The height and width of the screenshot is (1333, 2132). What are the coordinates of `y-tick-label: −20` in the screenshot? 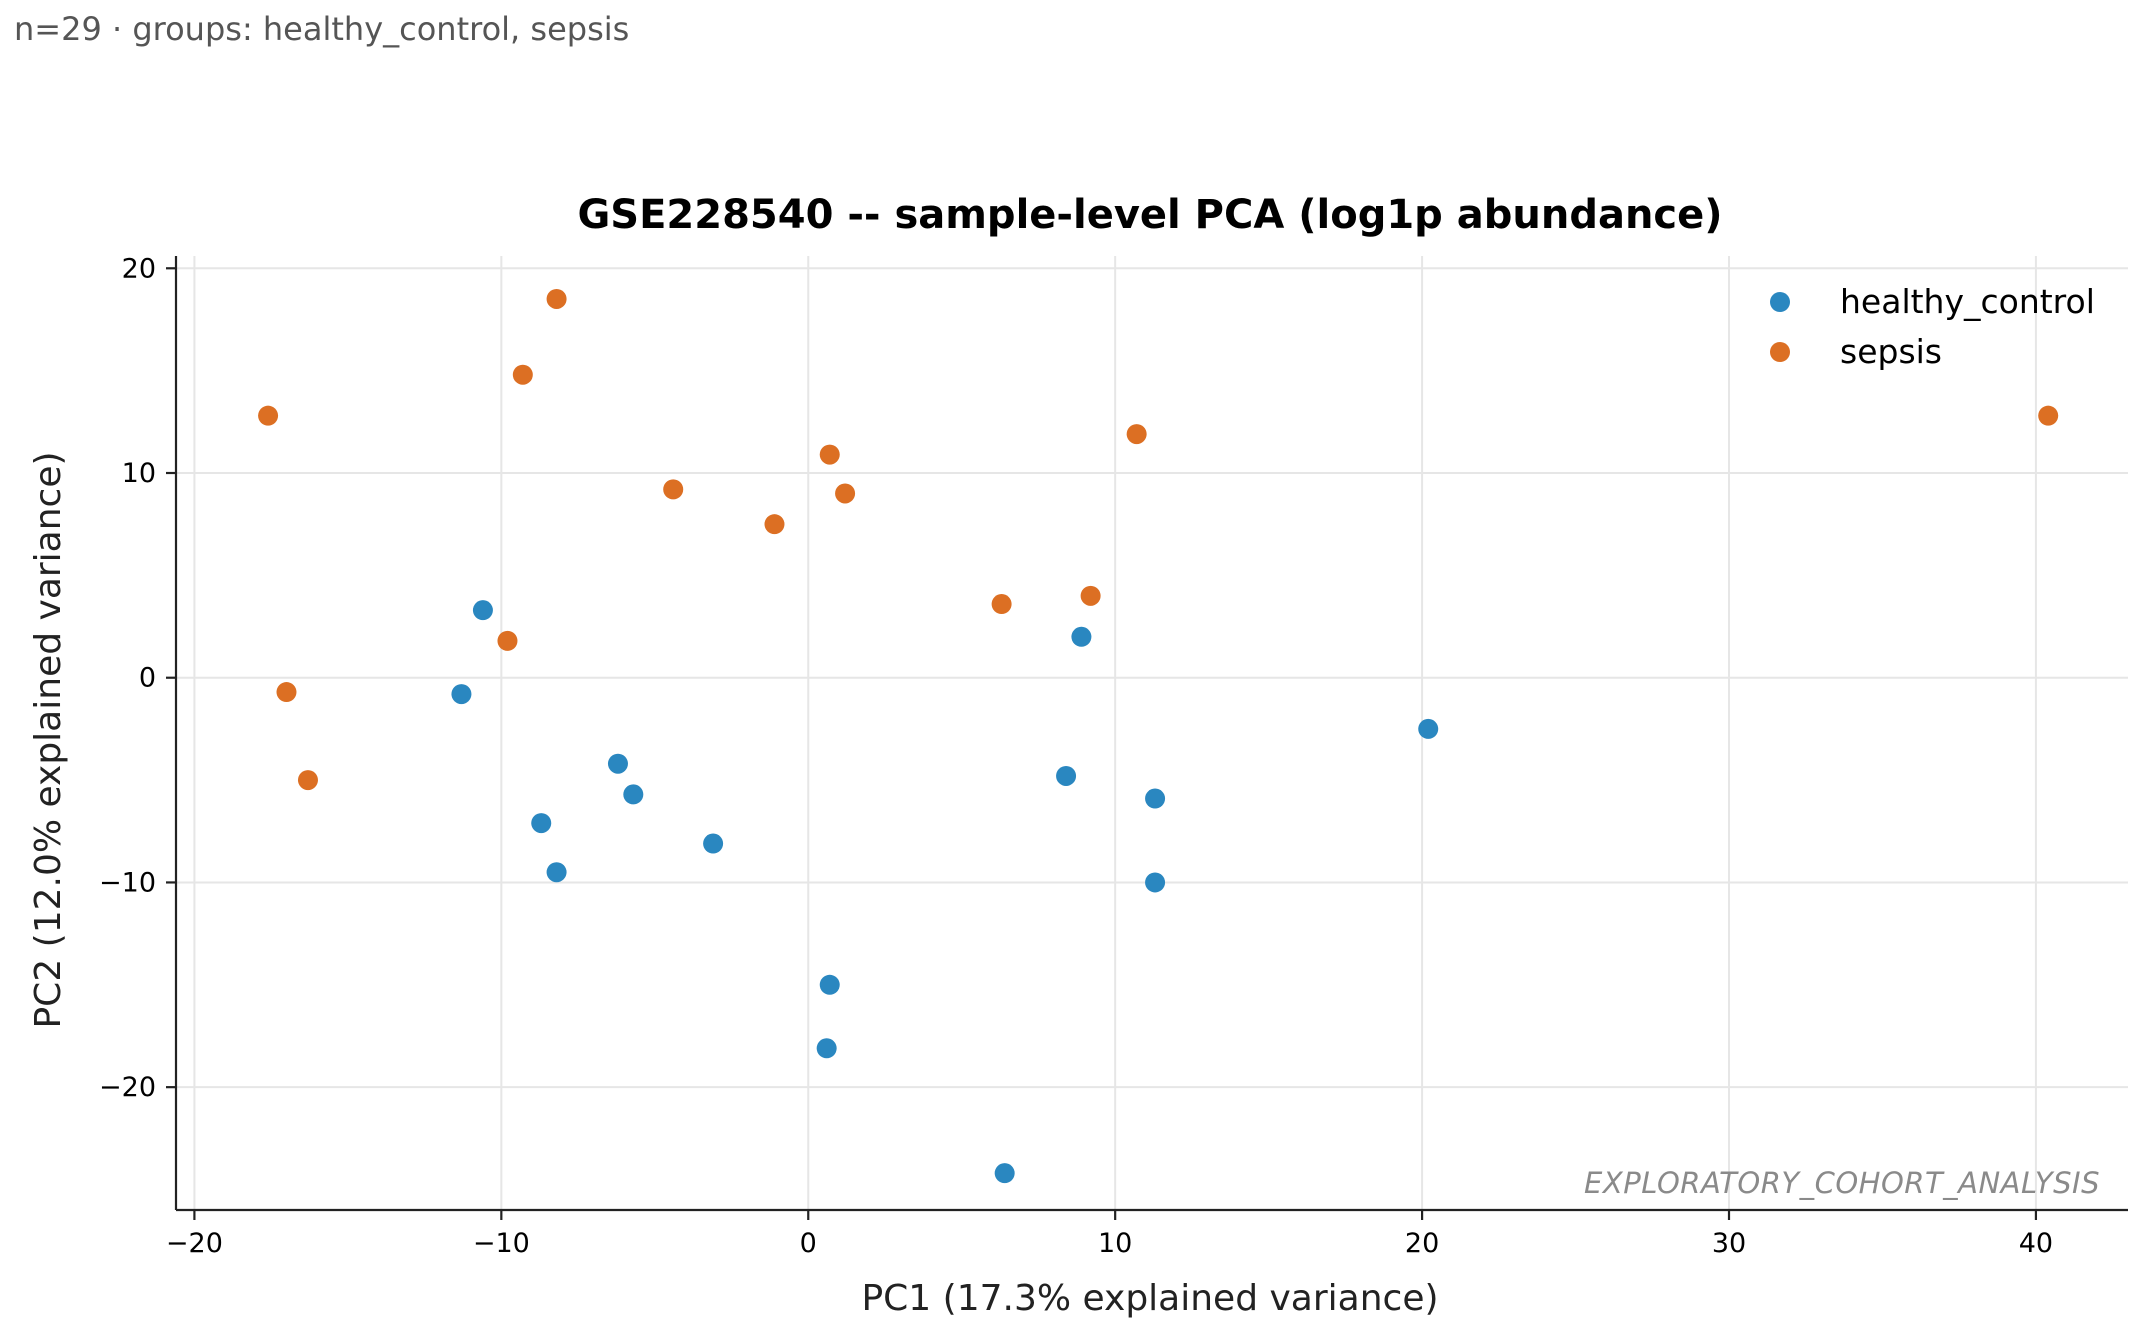 It's located at (127, 1087).